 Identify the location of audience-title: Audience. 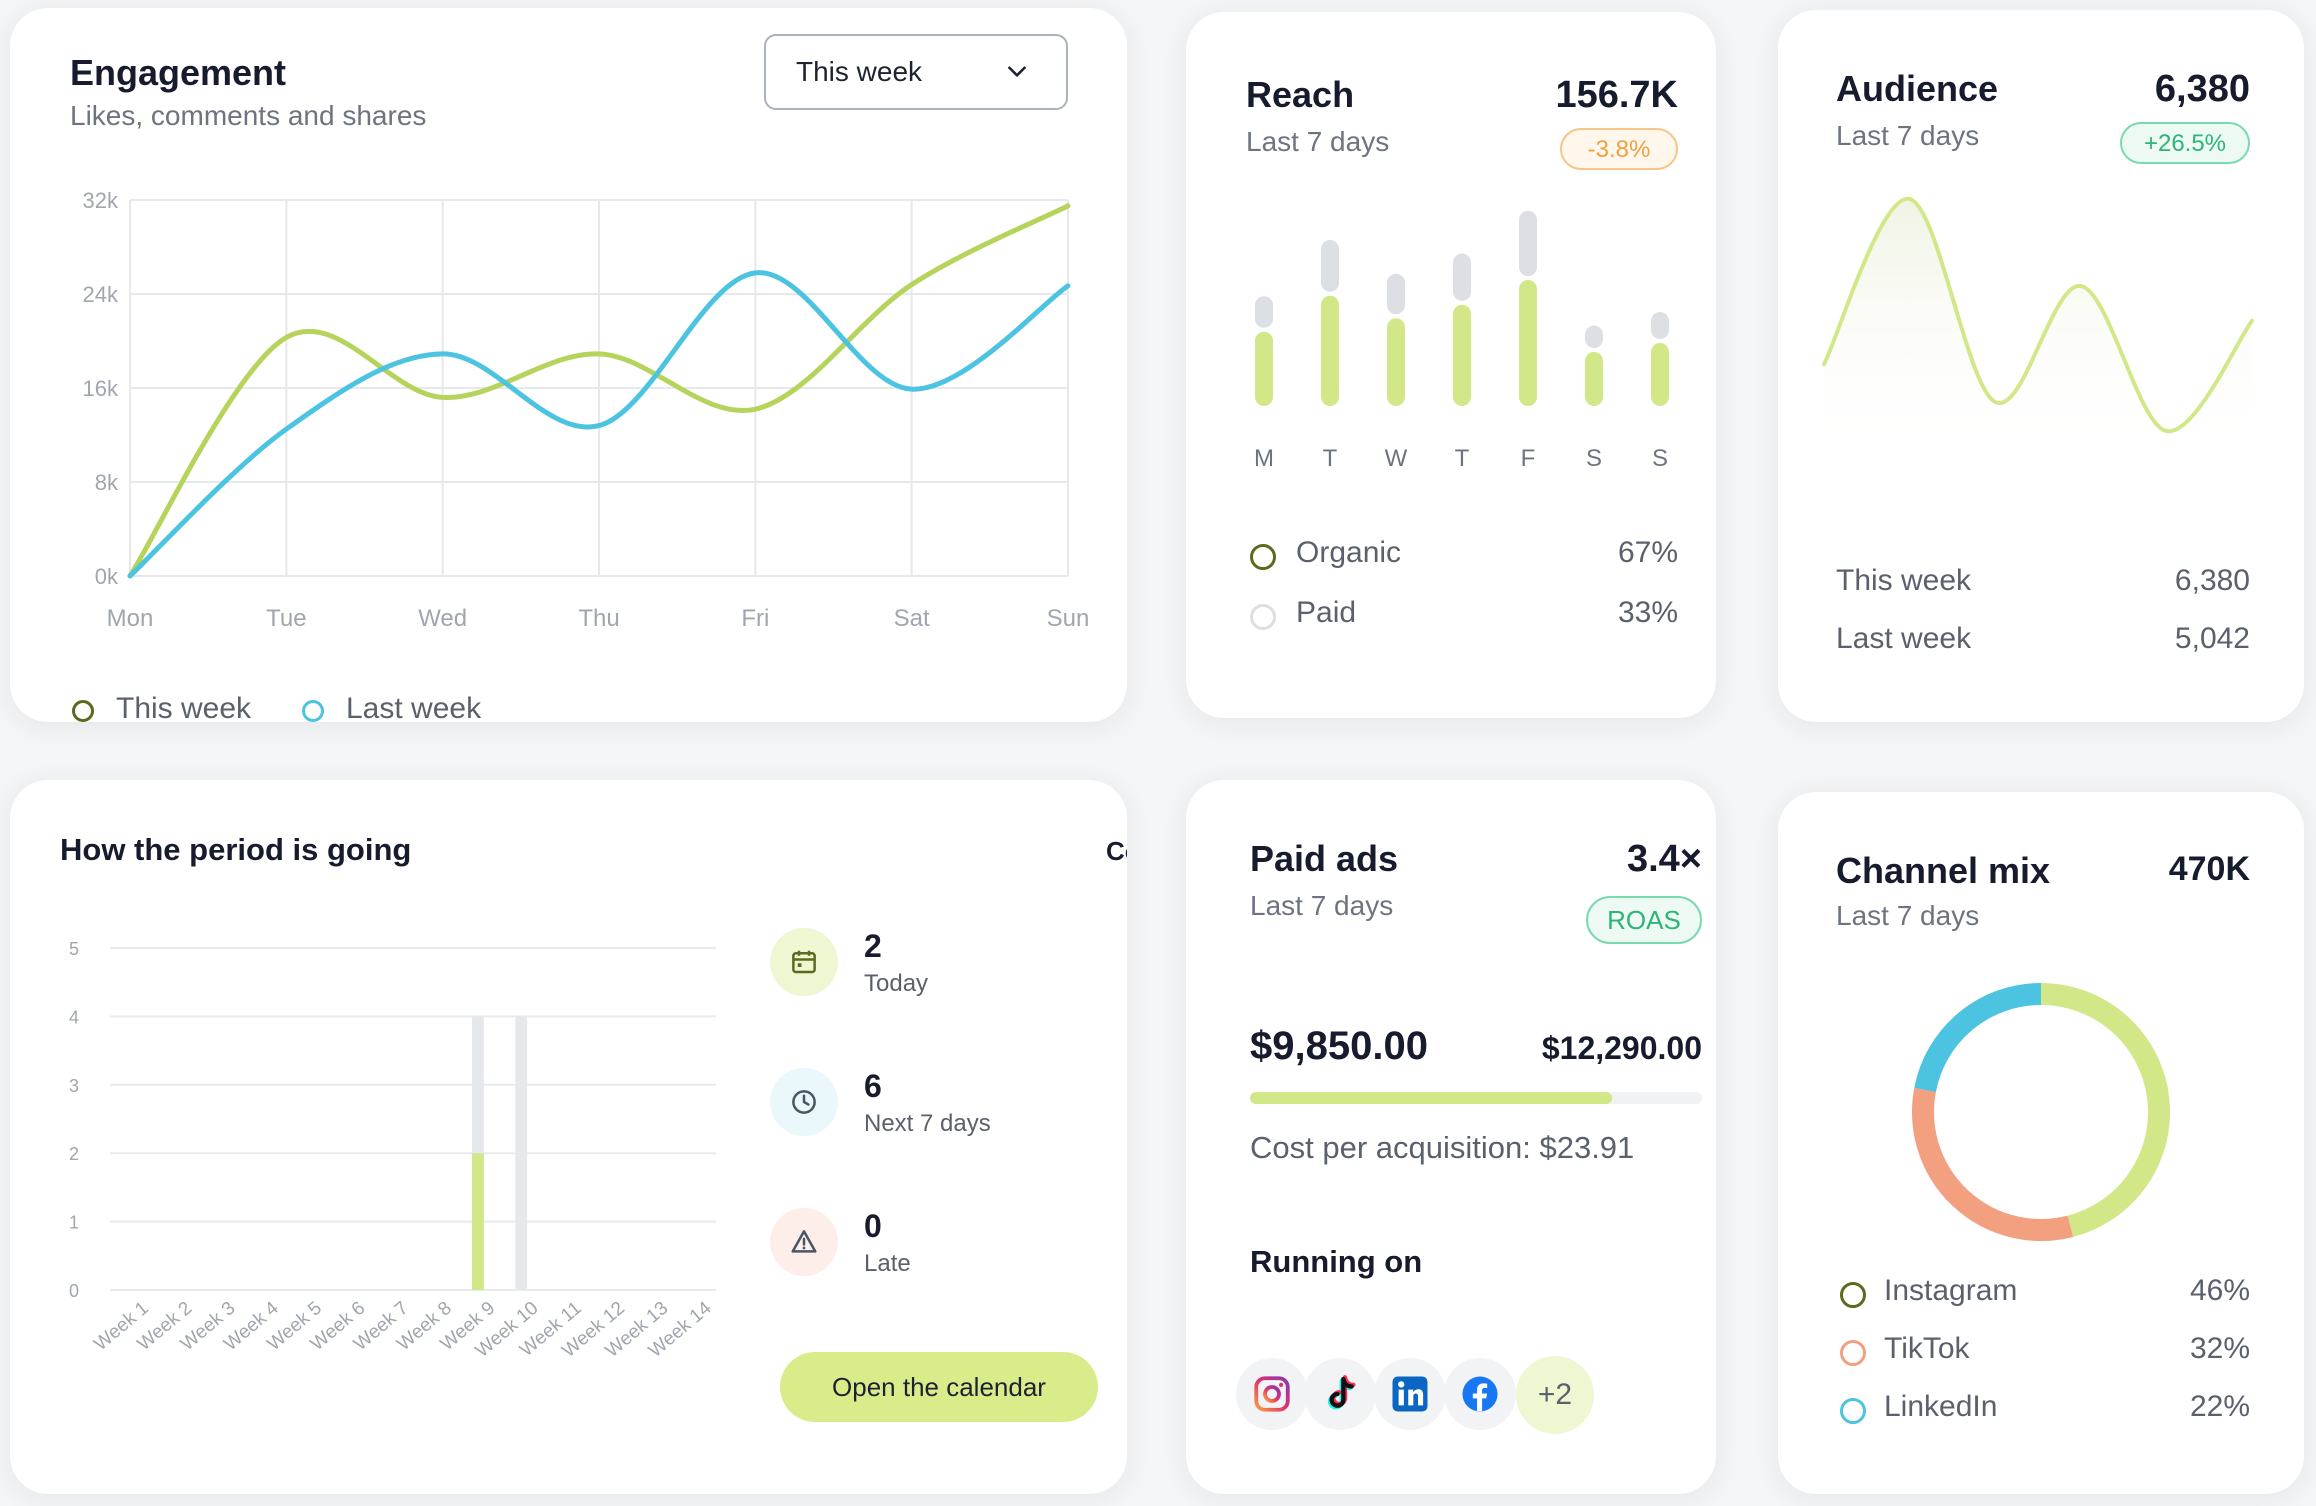
(1917, 88).